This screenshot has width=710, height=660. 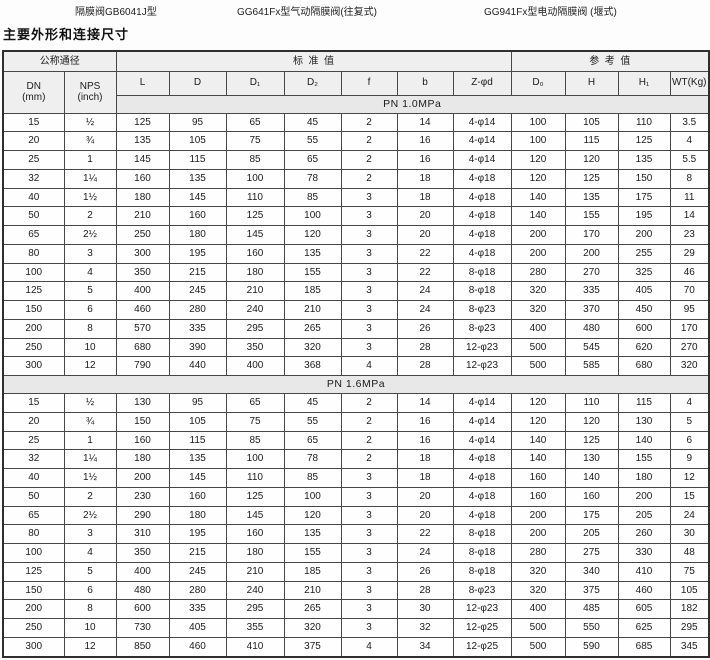 I want to click on table-cell: 1¼, so click(x=90, y=459).